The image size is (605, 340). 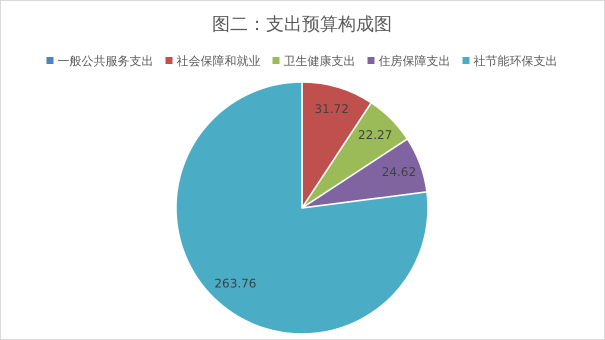 What do you see at coordinates (414, 61) in the screenshot?
I see `legend-label: 住房保障支出` at bounding box center [414, 61].